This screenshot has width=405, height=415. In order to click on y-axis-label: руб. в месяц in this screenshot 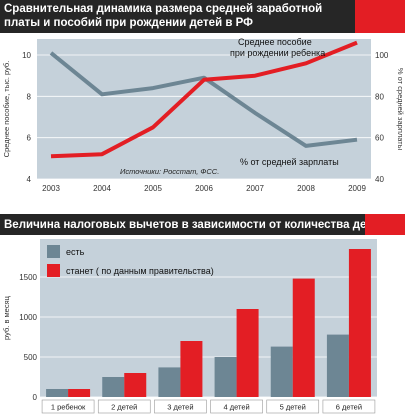, I will do `click(6, 317)`.